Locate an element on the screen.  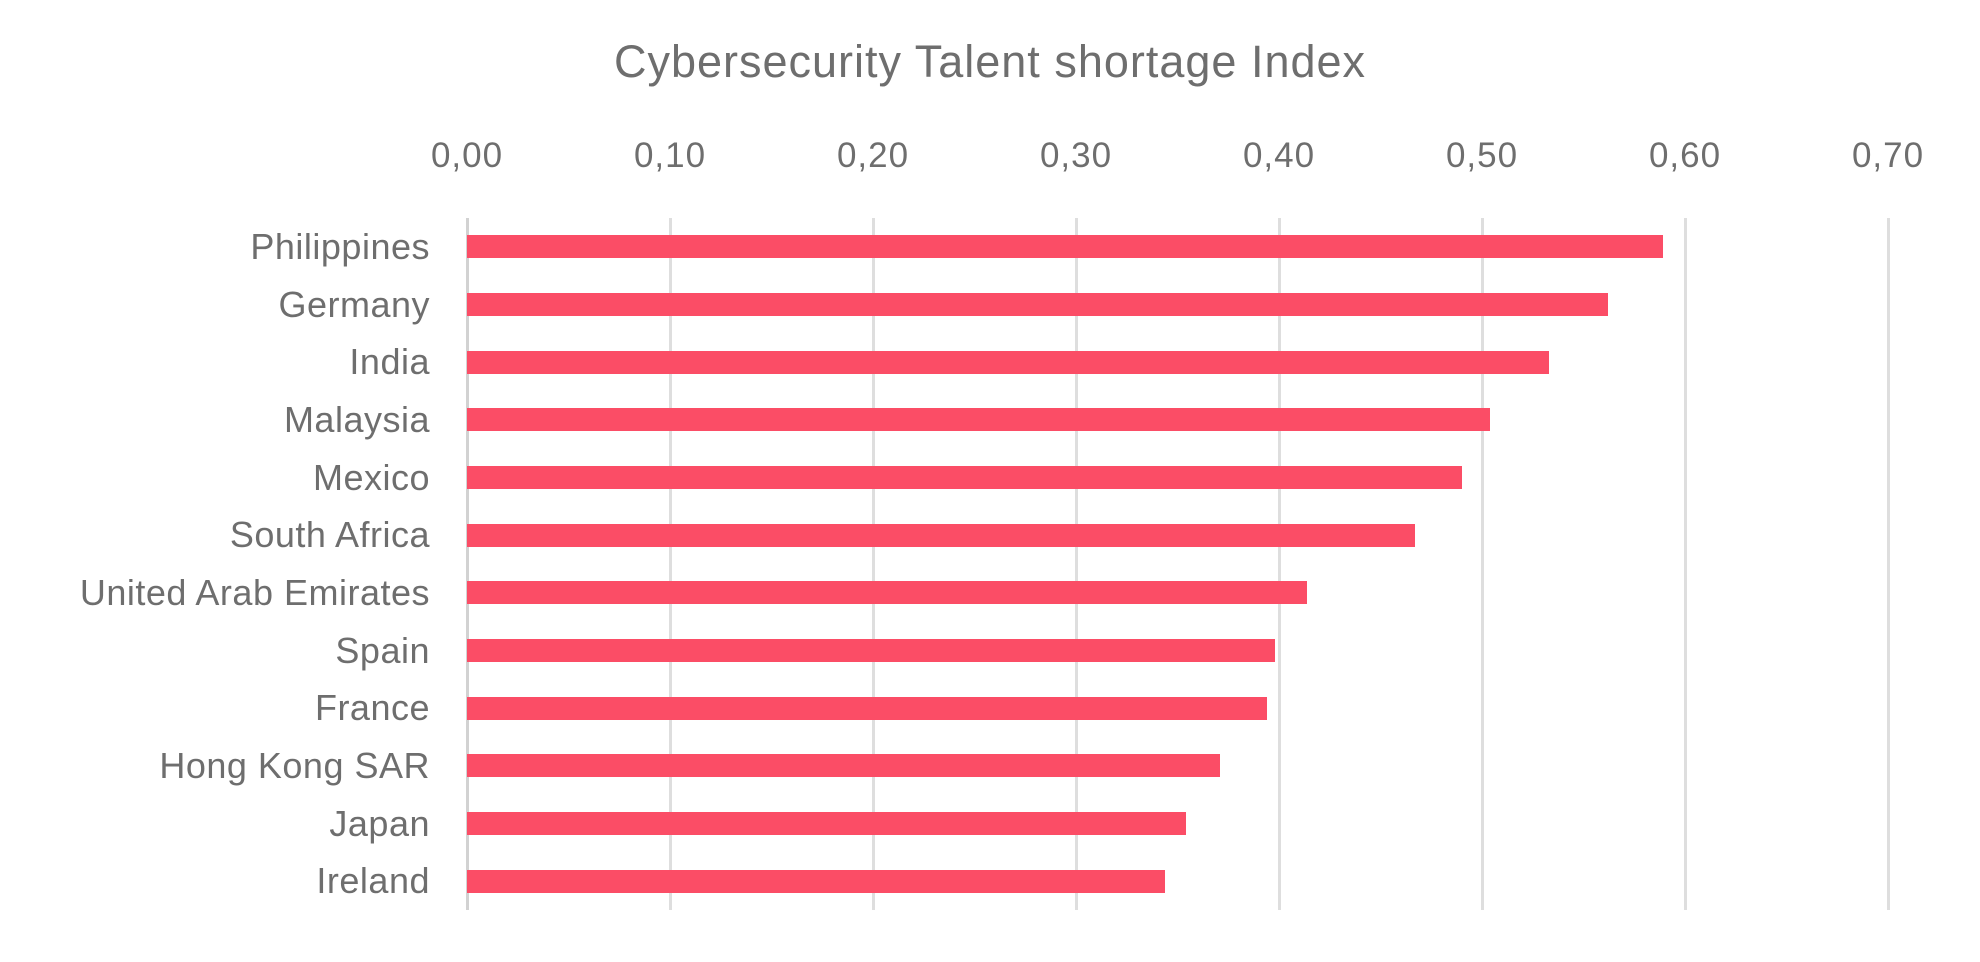
x-tick-label: 0,50 is located at coordinates (1482, 155).